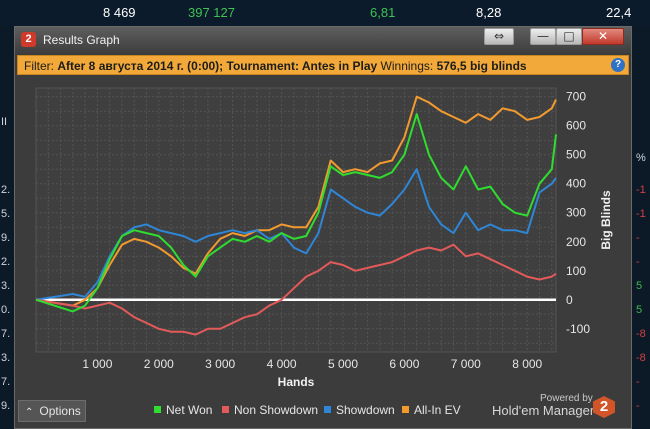  What do you see at coordinates (6, 310) in the screenshot?
I see `background-left-value: 0.` at bounding box center [6, 310].